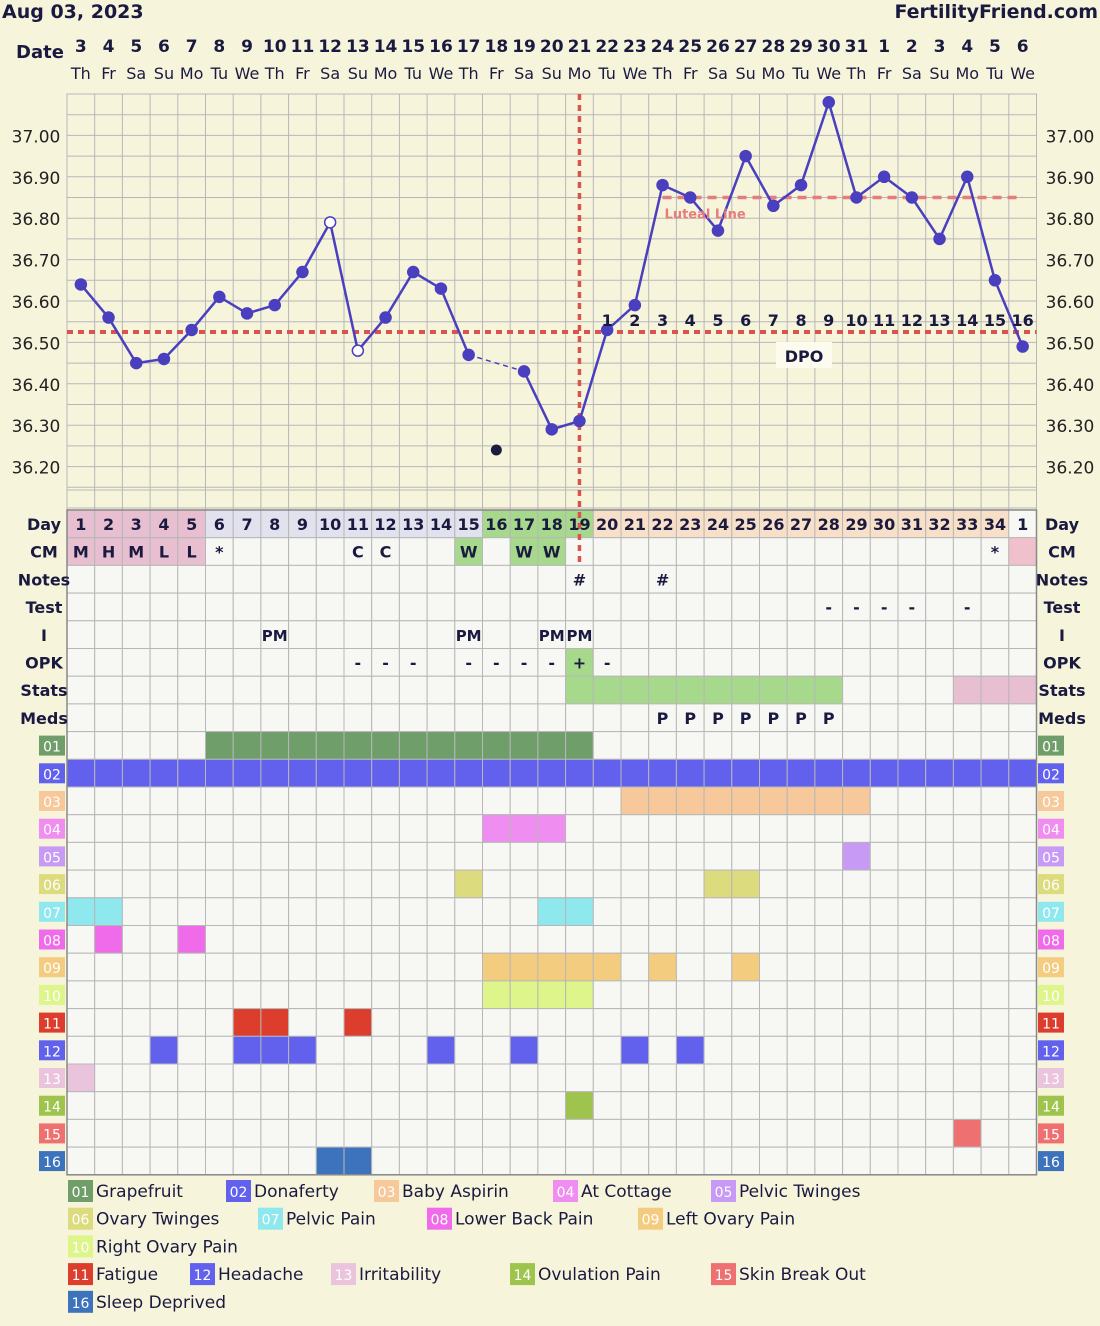 This screenshot has height=1326, width=1100. What do you see at coordinates (939, 579) in the screenshot?
I see `cell-notes` at bounding box center [939, 579].